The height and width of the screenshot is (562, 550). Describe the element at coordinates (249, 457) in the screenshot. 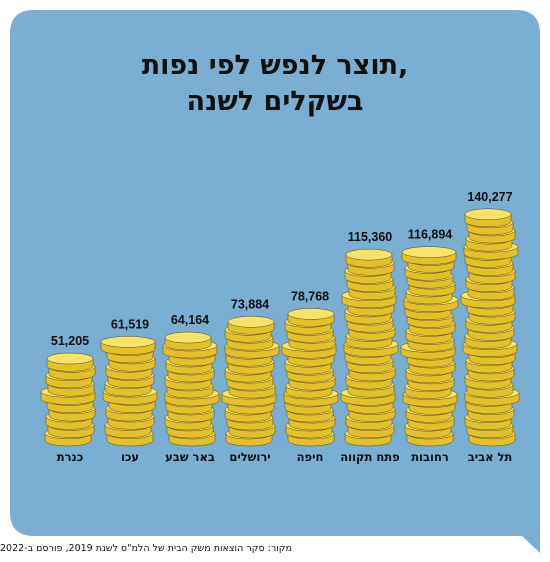

I see `category-label: ירושלים` at that location.